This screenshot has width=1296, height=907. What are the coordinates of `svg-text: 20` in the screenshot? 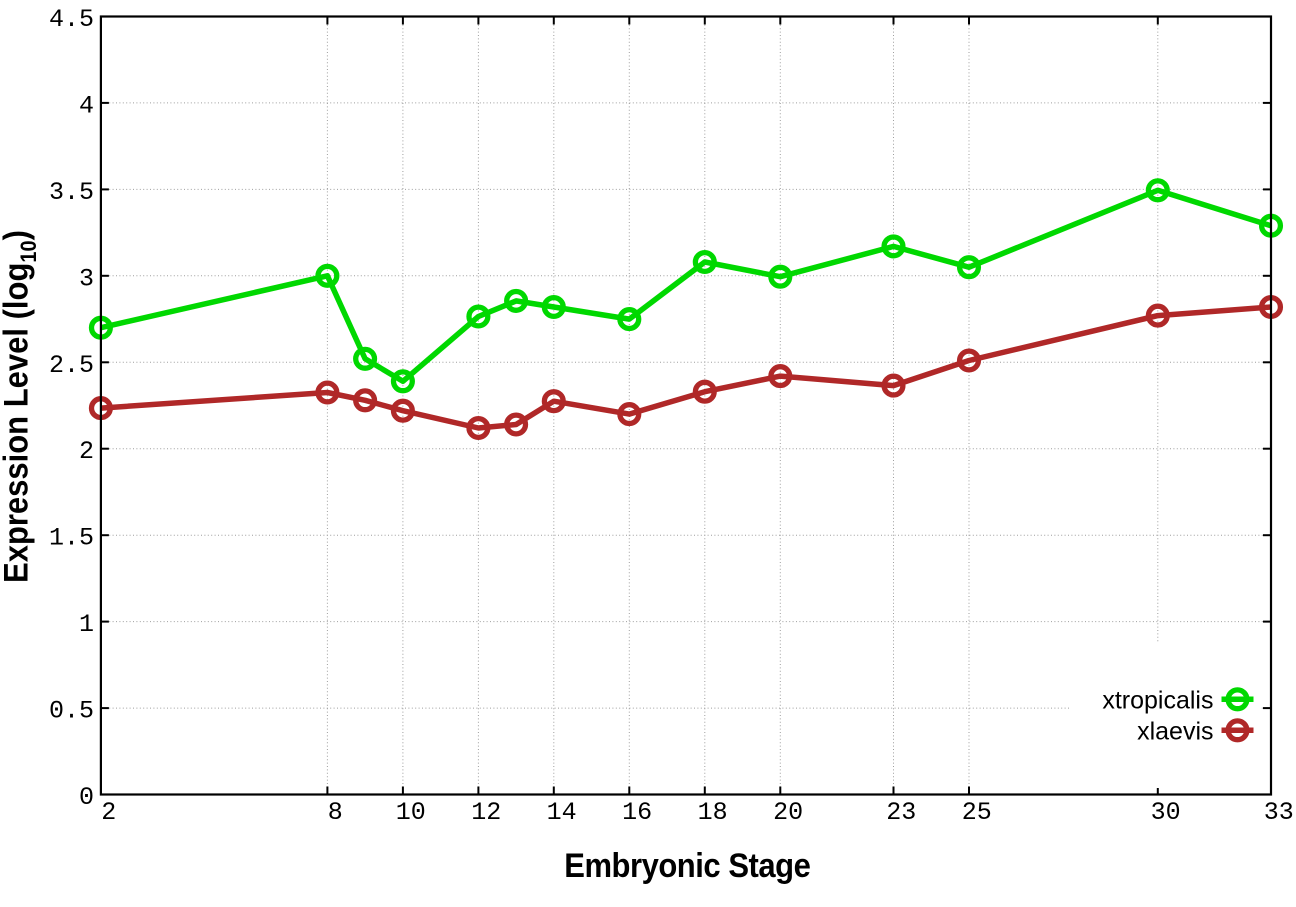 It's located at (788, 812).